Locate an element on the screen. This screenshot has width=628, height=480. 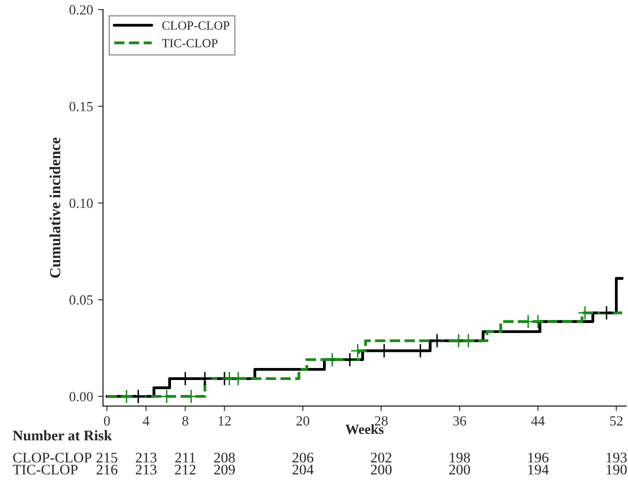
x-tick-label: 12 is located at coordinates (224, 421).